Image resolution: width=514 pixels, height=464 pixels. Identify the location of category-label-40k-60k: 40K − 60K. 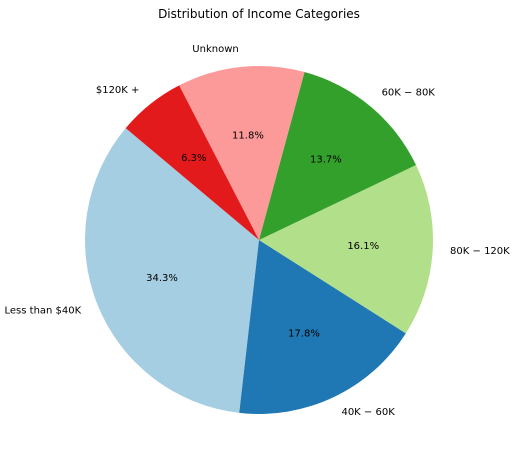
(368, 412).